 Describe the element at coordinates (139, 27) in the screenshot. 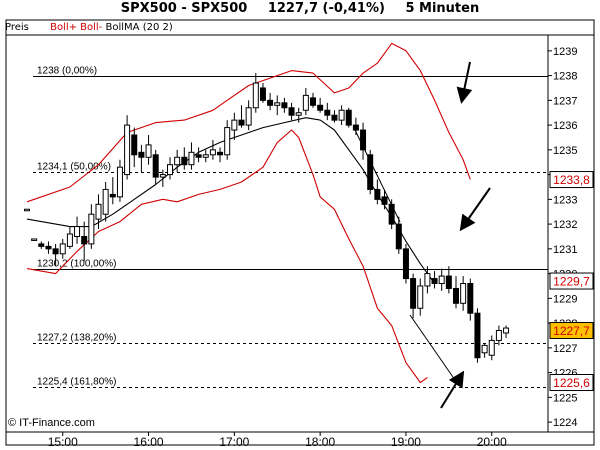

I see `legend-bollinger-ma: BollMA (20 2)` at that location.